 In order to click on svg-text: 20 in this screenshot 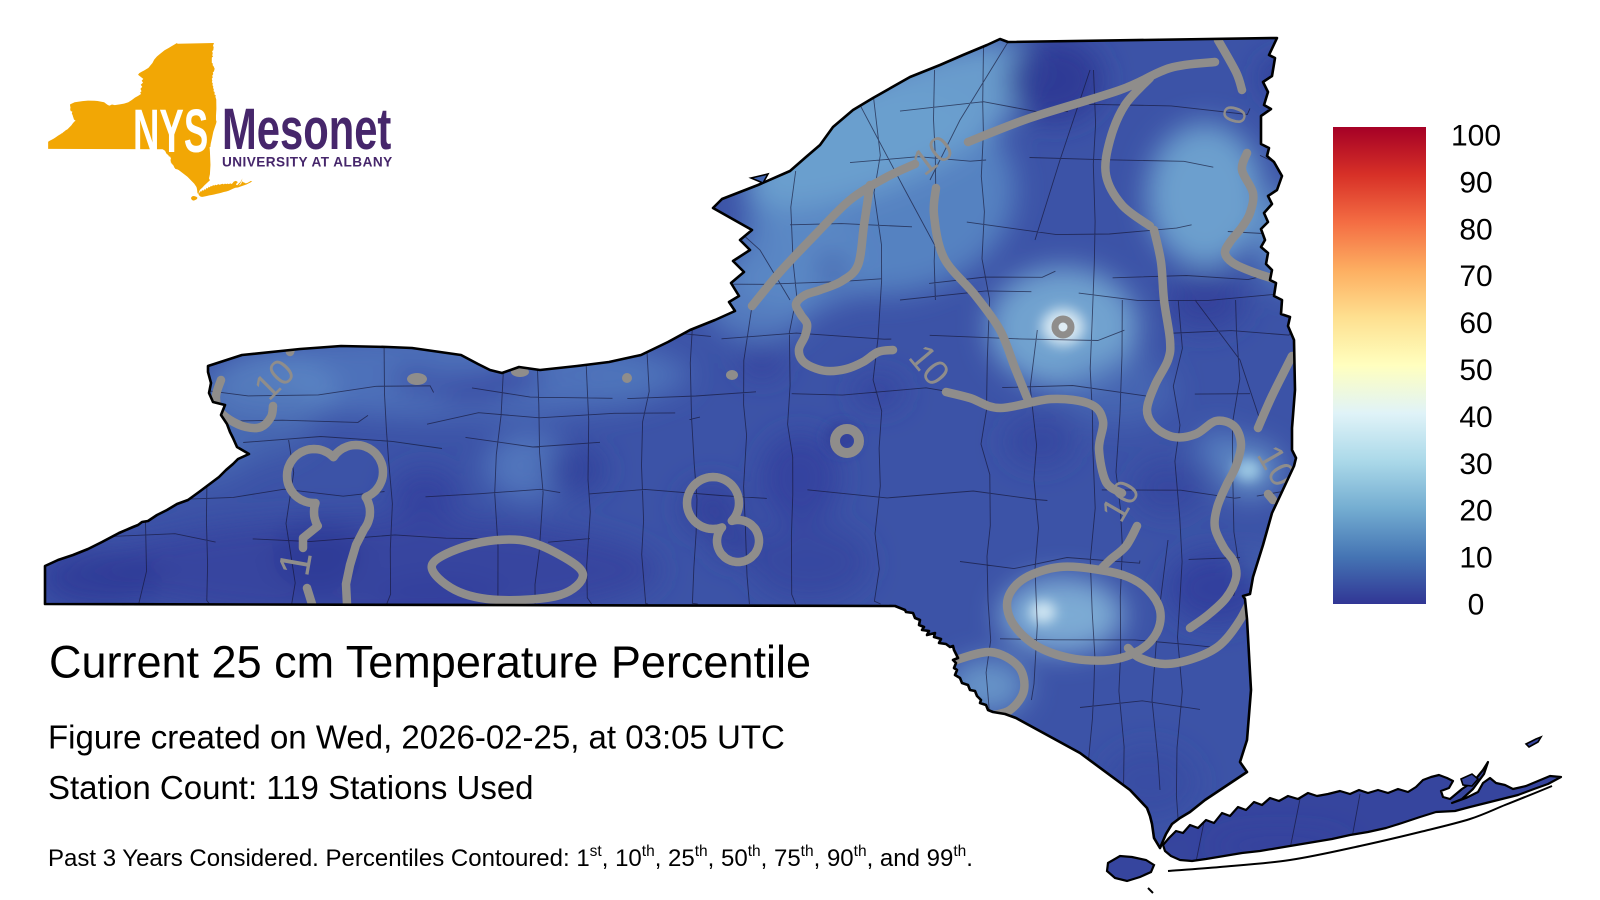, I will do `click(1475, 511)`.